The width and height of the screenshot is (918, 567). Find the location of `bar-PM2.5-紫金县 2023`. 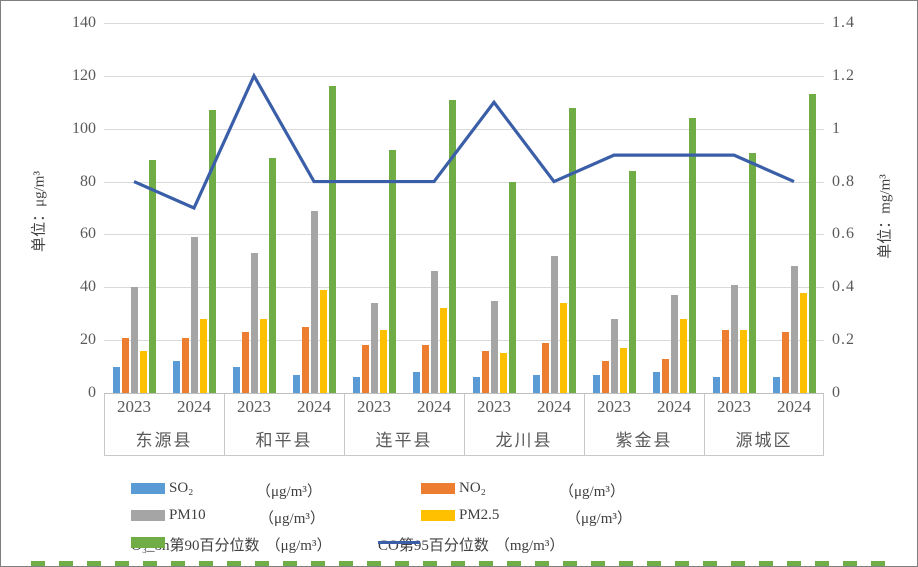

bar-PM2.5-紫金县 2023 is located at coordinates (623, 370).